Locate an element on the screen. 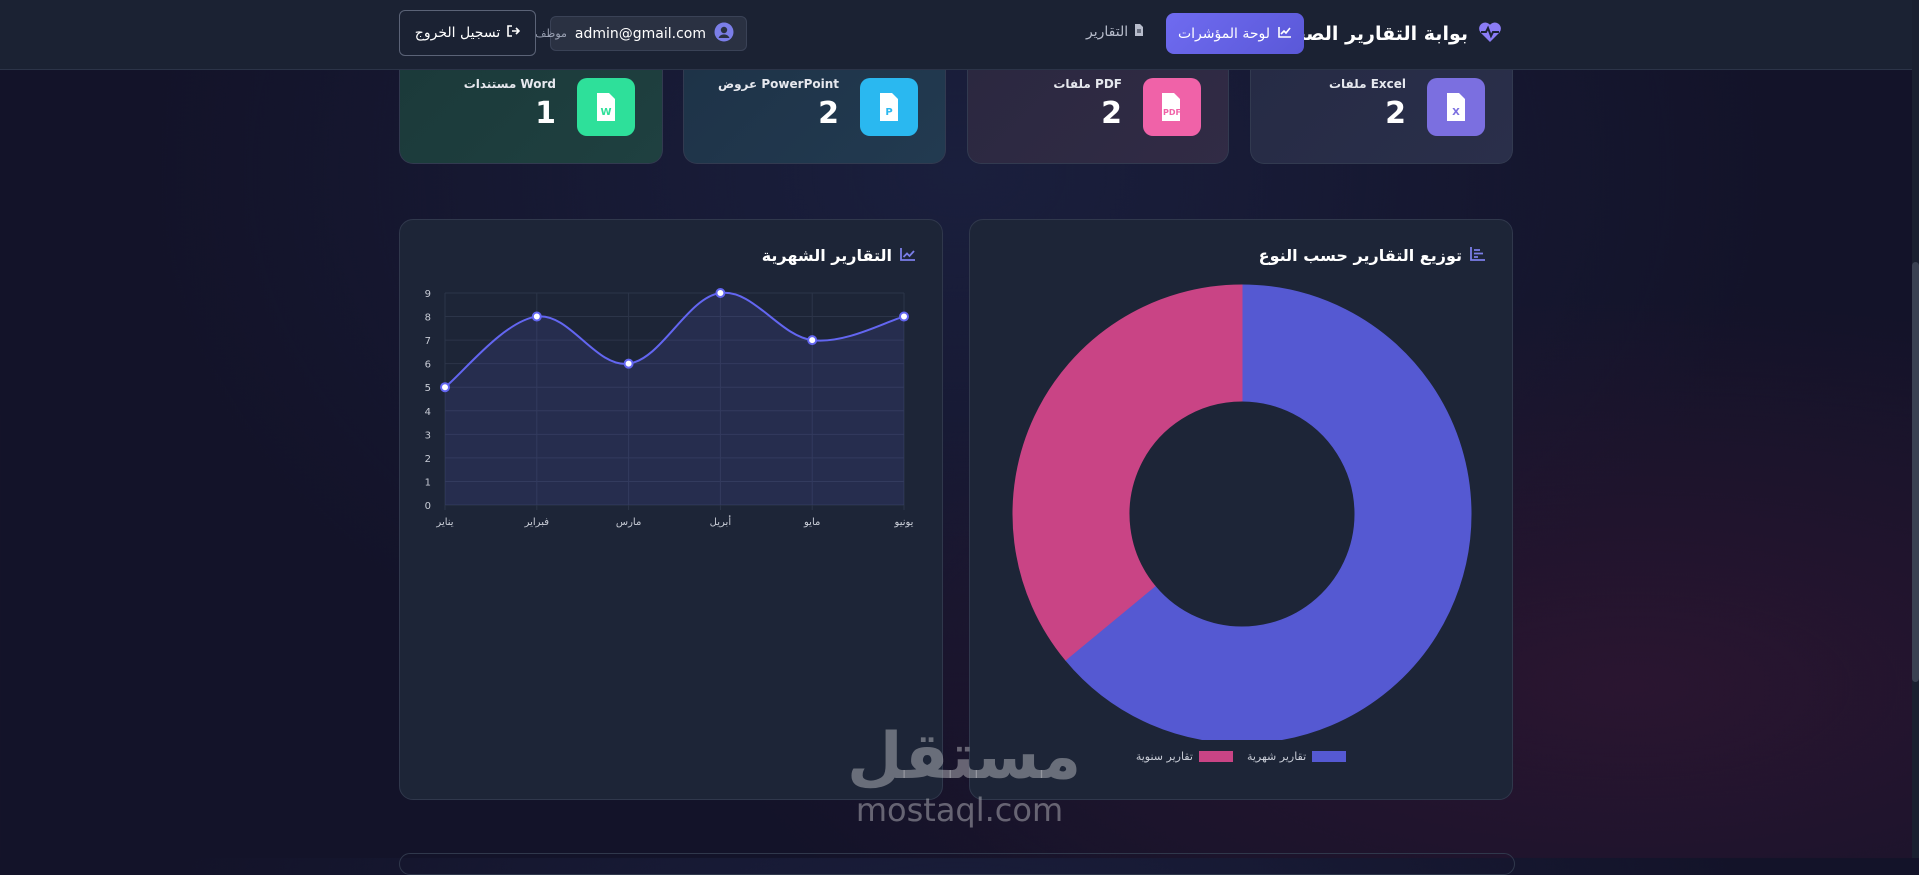 This screenshot has height=875, width=1919. legend-item-annual: تقارير سنوية is located at coordinates (1184, 756).